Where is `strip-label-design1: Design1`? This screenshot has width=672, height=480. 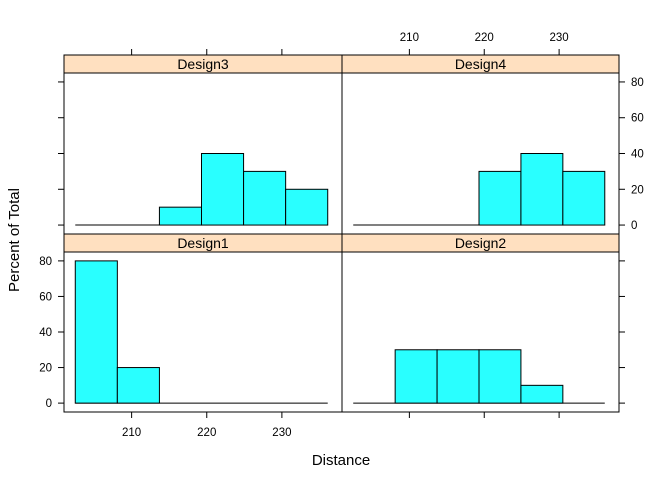
strip-label-design1: Design1 is located at coordinates (203, 243).